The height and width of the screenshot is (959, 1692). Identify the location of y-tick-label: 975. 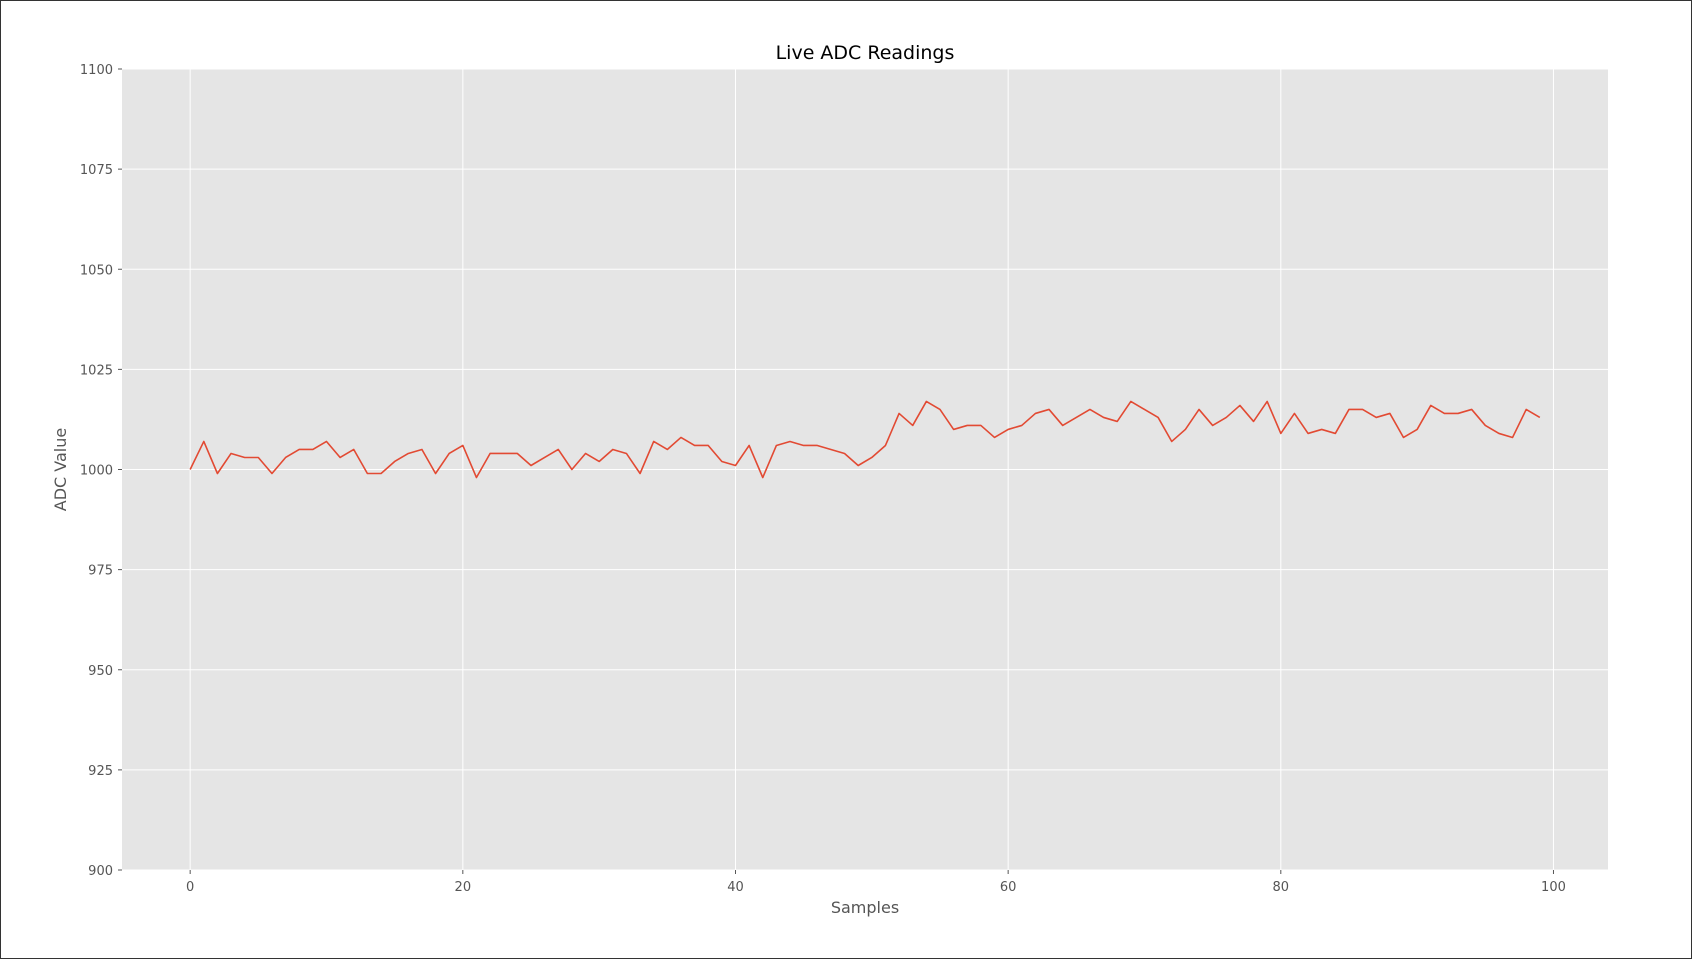
(100, 571).